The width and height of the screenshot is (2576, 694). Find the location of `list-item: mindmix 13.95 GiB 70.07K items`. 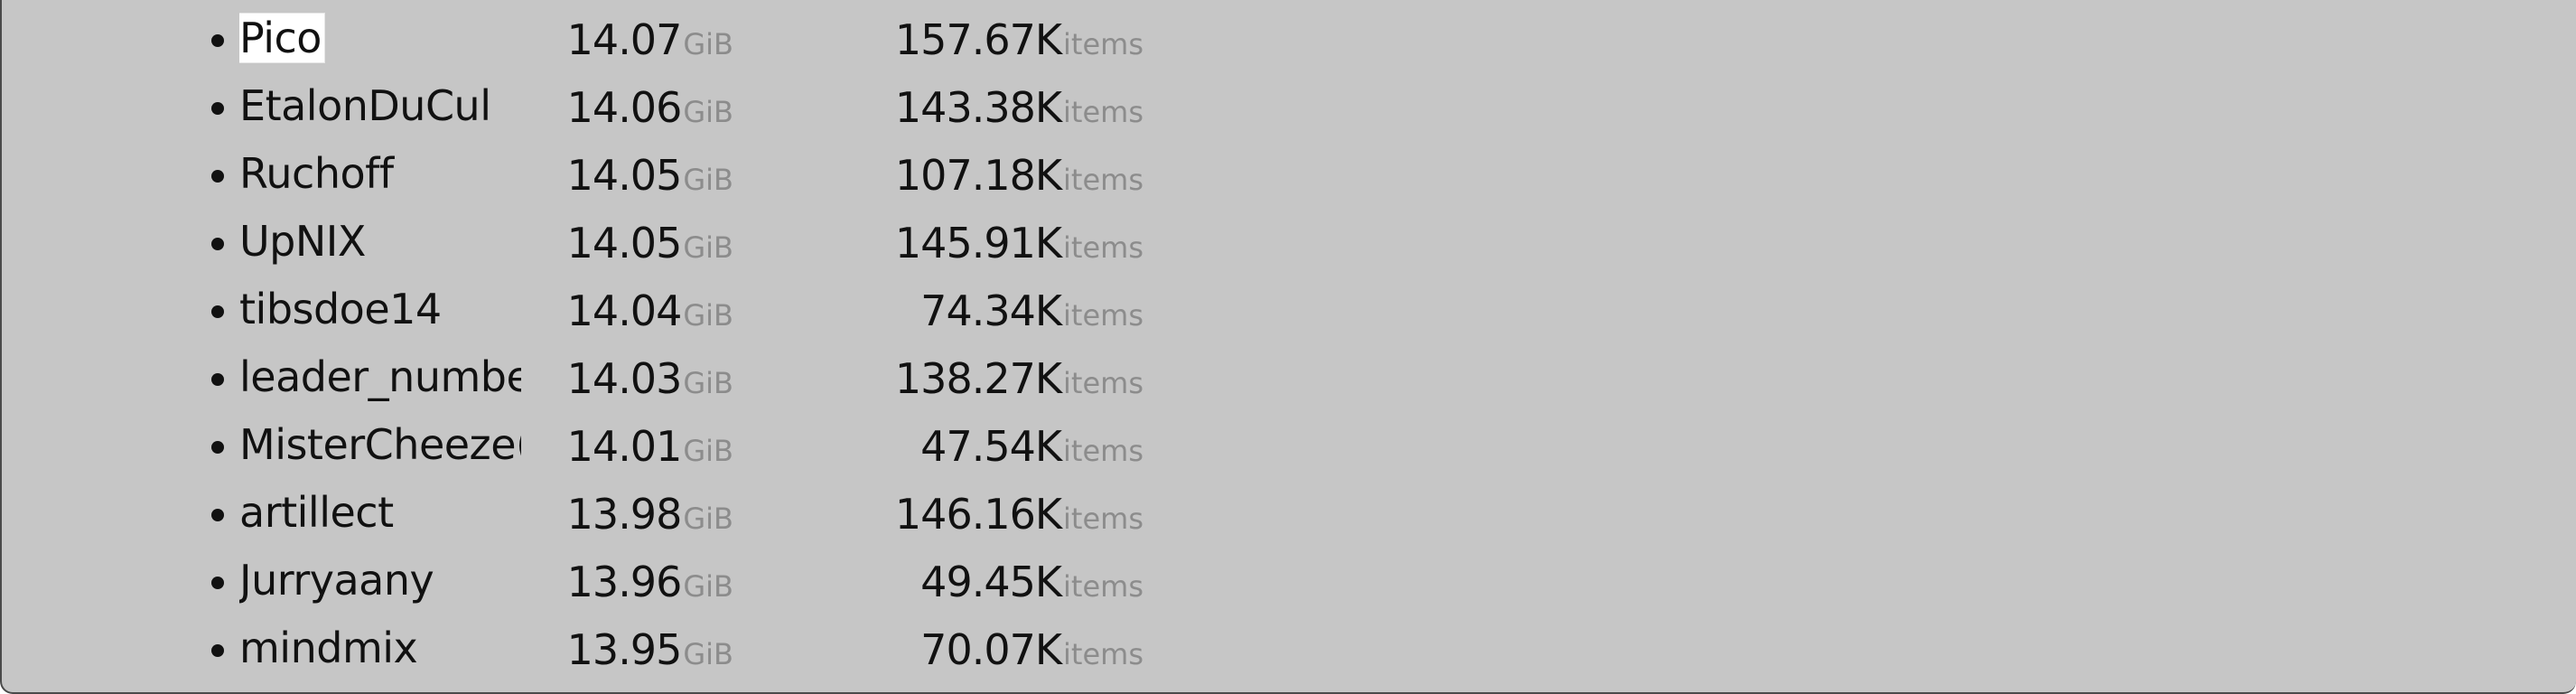

list-item: mindmix 13.95 GiB 70.07K items is located at coordinates (634, 653).